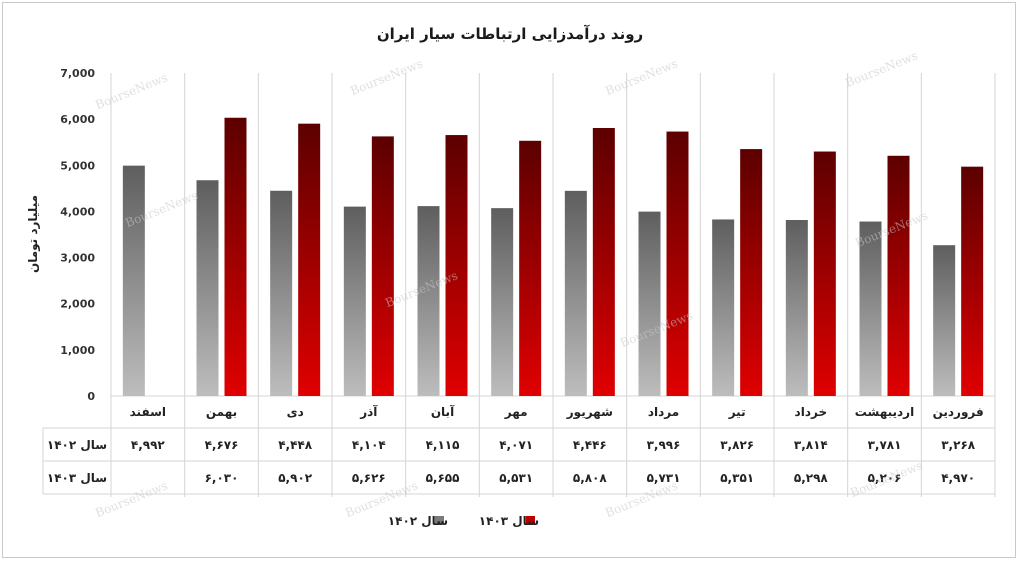 The height and width of the screenshot is (562, 1020). I want to click on table-cell: ۳,۸۱۴, so click(811, 445).